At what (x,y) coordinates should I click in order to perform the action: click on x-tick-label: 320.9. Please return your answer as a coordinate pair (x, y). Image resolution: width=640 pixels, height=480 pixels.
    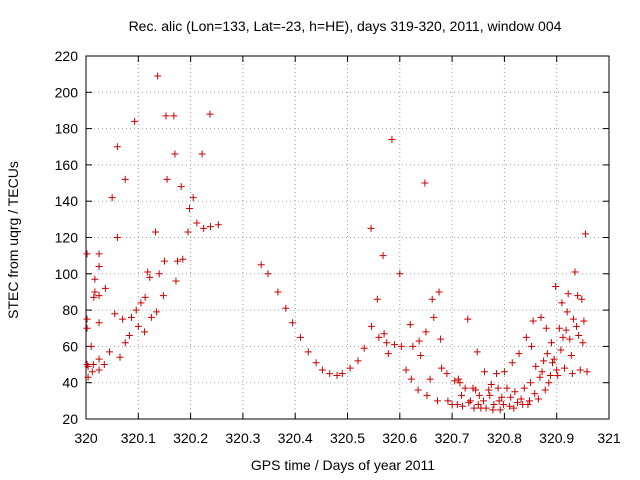
    Looking at the image, I should click on (556, 438).